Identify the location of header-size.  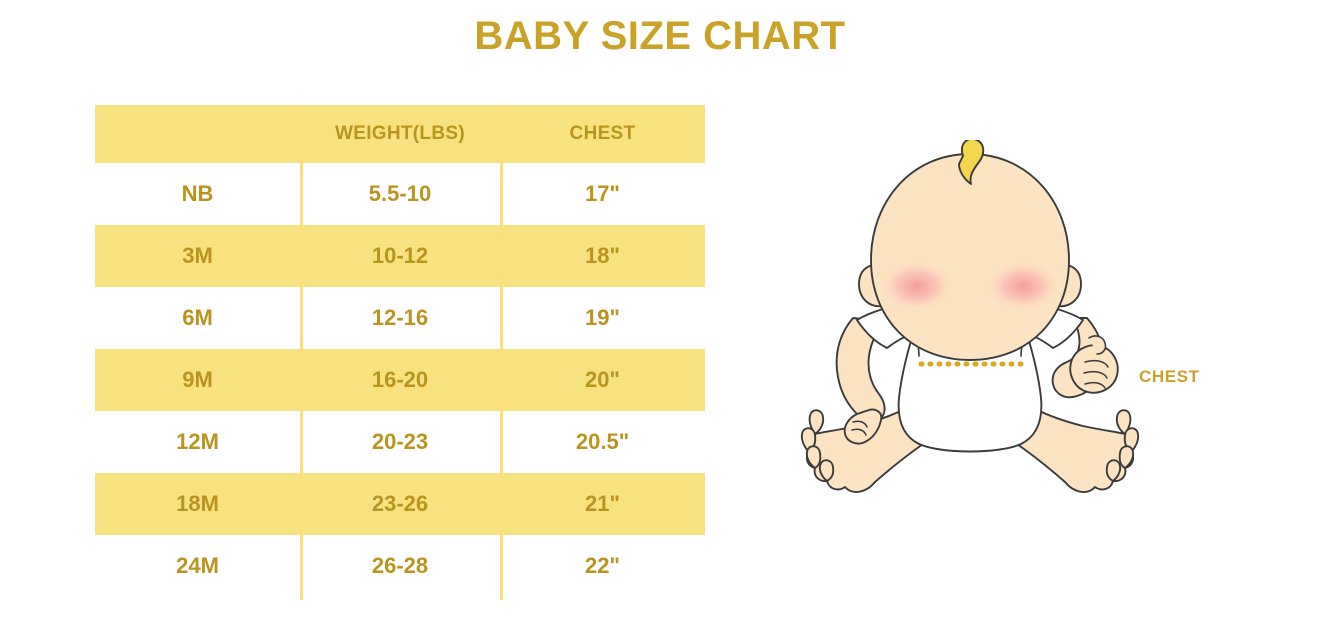
(197, 134).